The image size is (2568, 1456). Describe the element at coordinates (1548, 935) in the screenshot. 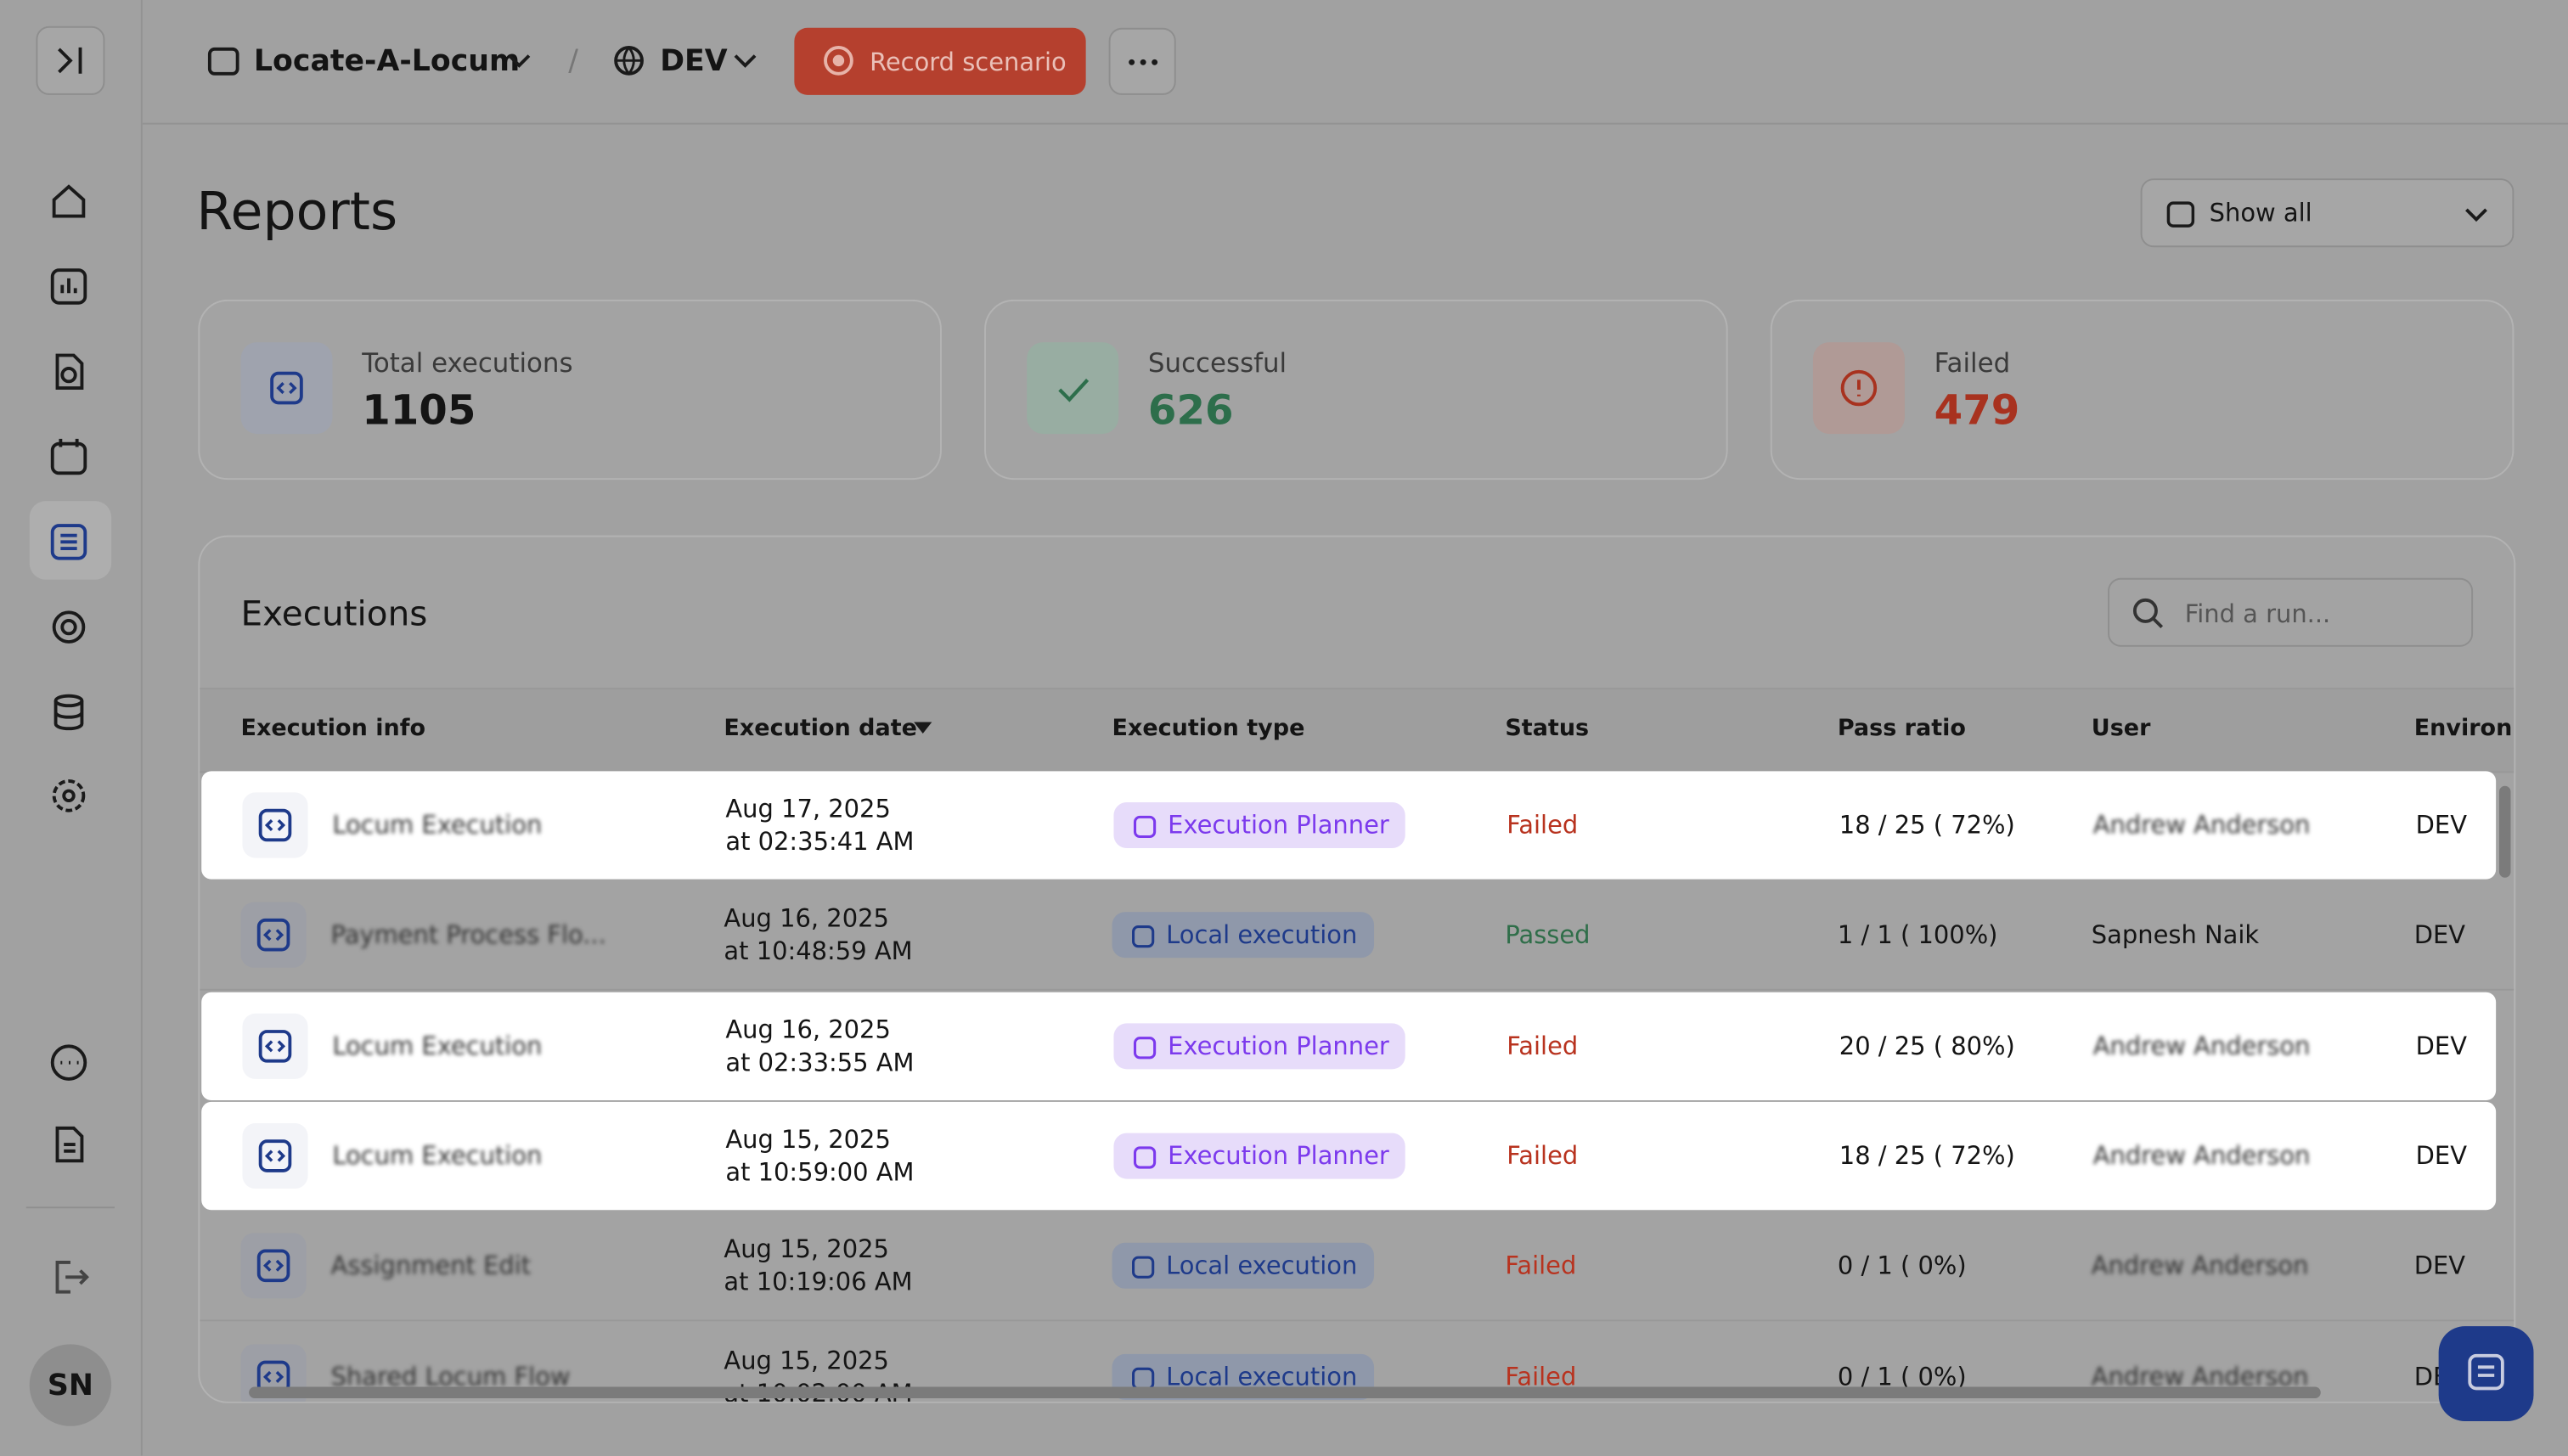

I see `status: Passed` at that location.